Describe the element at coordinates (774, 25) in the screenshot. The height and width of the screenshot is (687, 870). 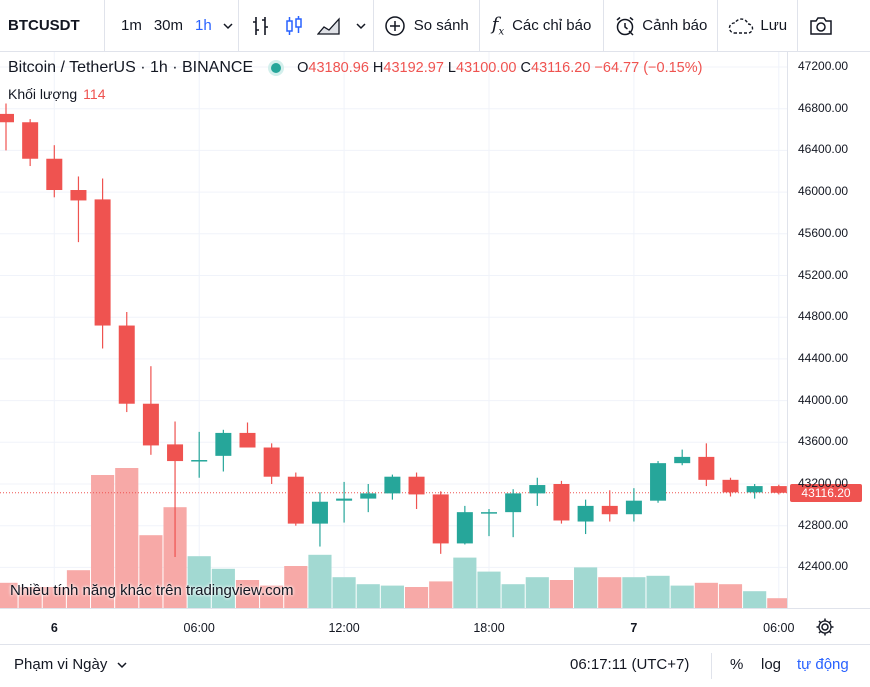
I see `save-label: Lưu` at that location.